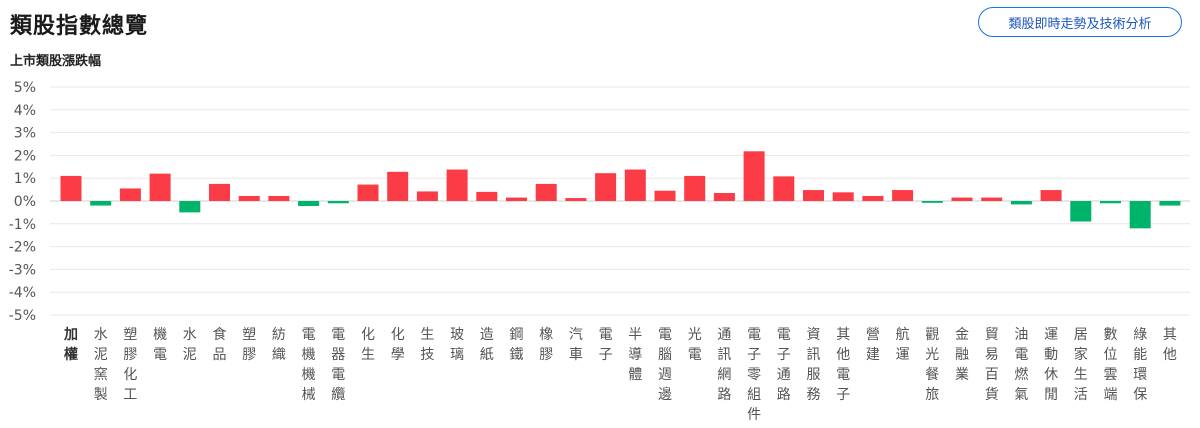 The image size is (1200, 428). I want to click on x-tick-label: 加權, so click(70, 345).